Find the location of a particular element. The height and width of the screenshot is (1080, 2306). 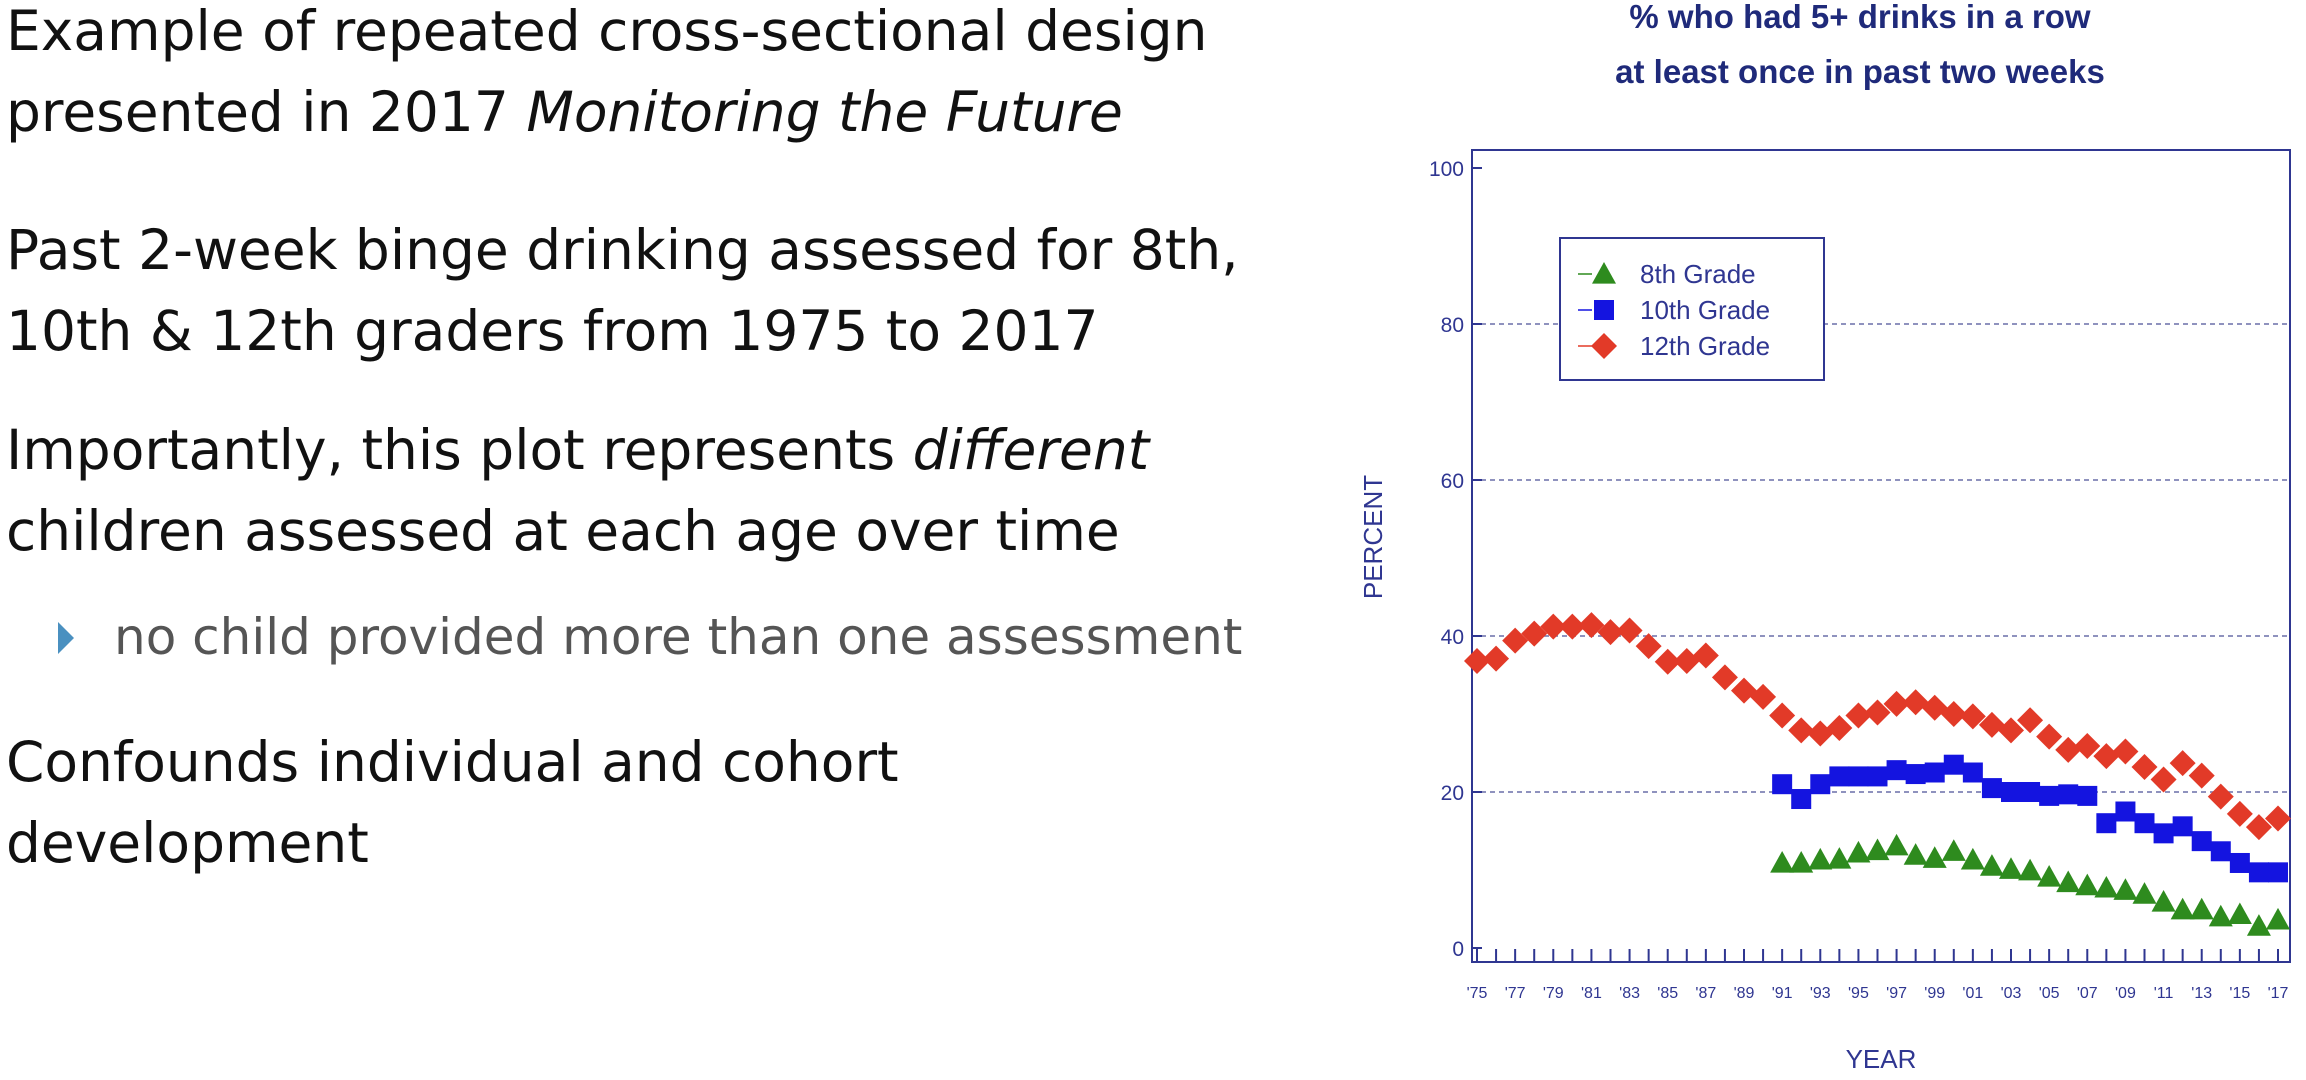

series-12th-grade is located at coordinates (1877, 726).